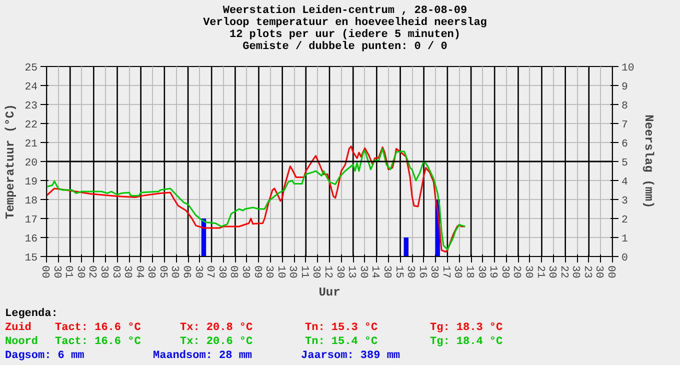  Describe the element at coordinates (628, 68) in the screenshot. I see `y2-tick-label: 10` at that location.